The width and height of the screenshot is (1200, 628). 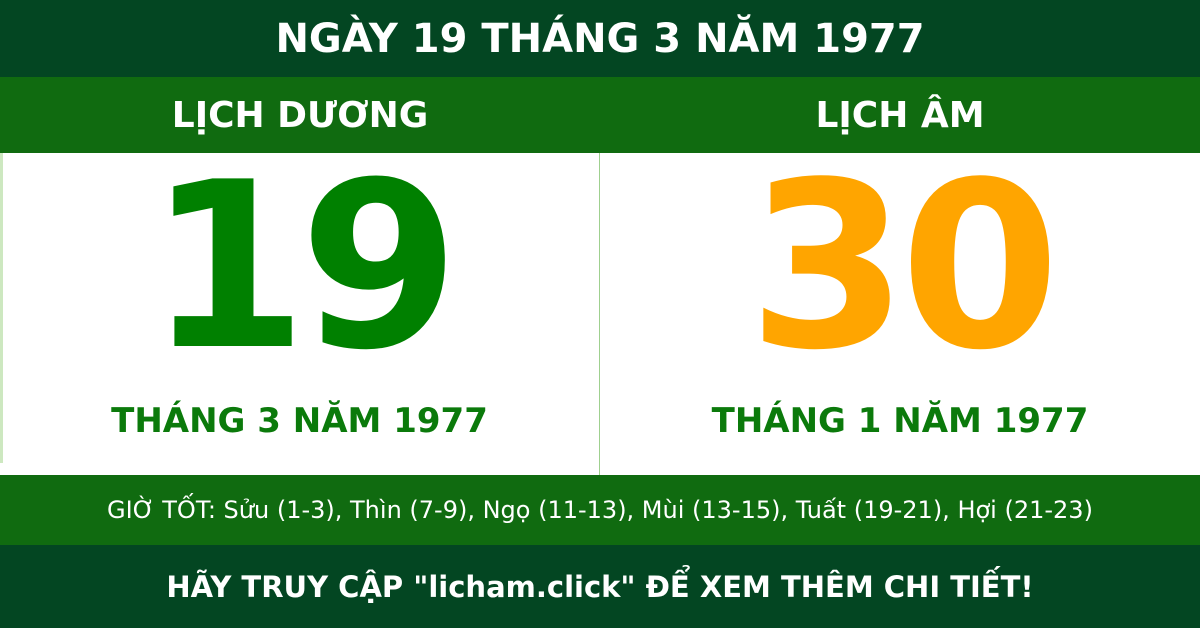 I want to click on lunar-month-year: THÁNG 1 NĂM 1977, so click(x=900, y=421).